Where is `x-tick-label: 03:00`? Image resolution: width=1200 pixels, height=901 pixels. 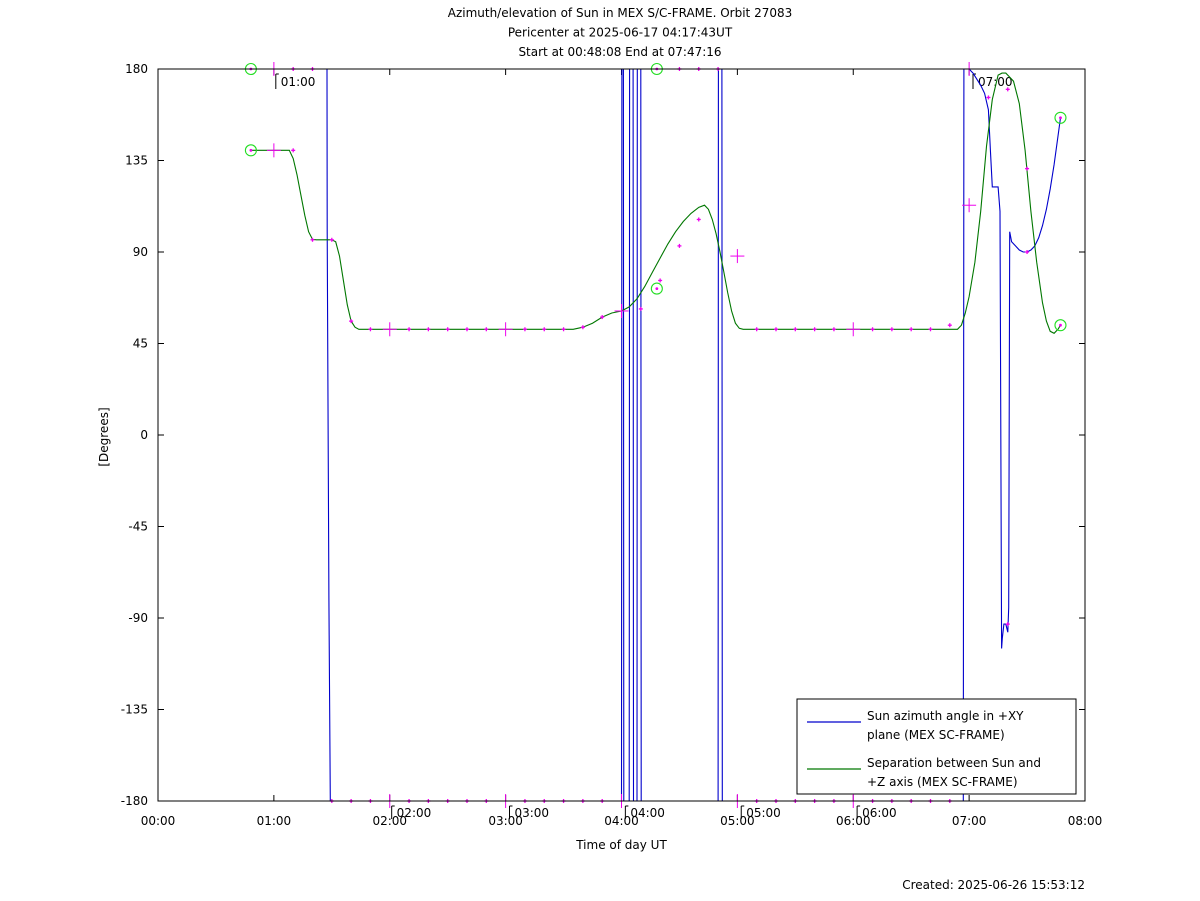 x-tick-label: 03:00 is located at coordinates (505, 821).